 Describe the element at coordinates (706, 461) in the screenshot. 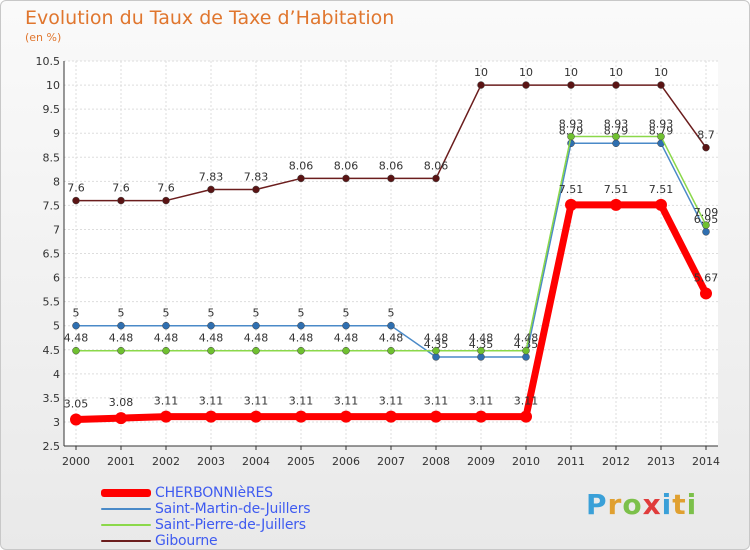

I see `x-tick-label: 2014` at that location.